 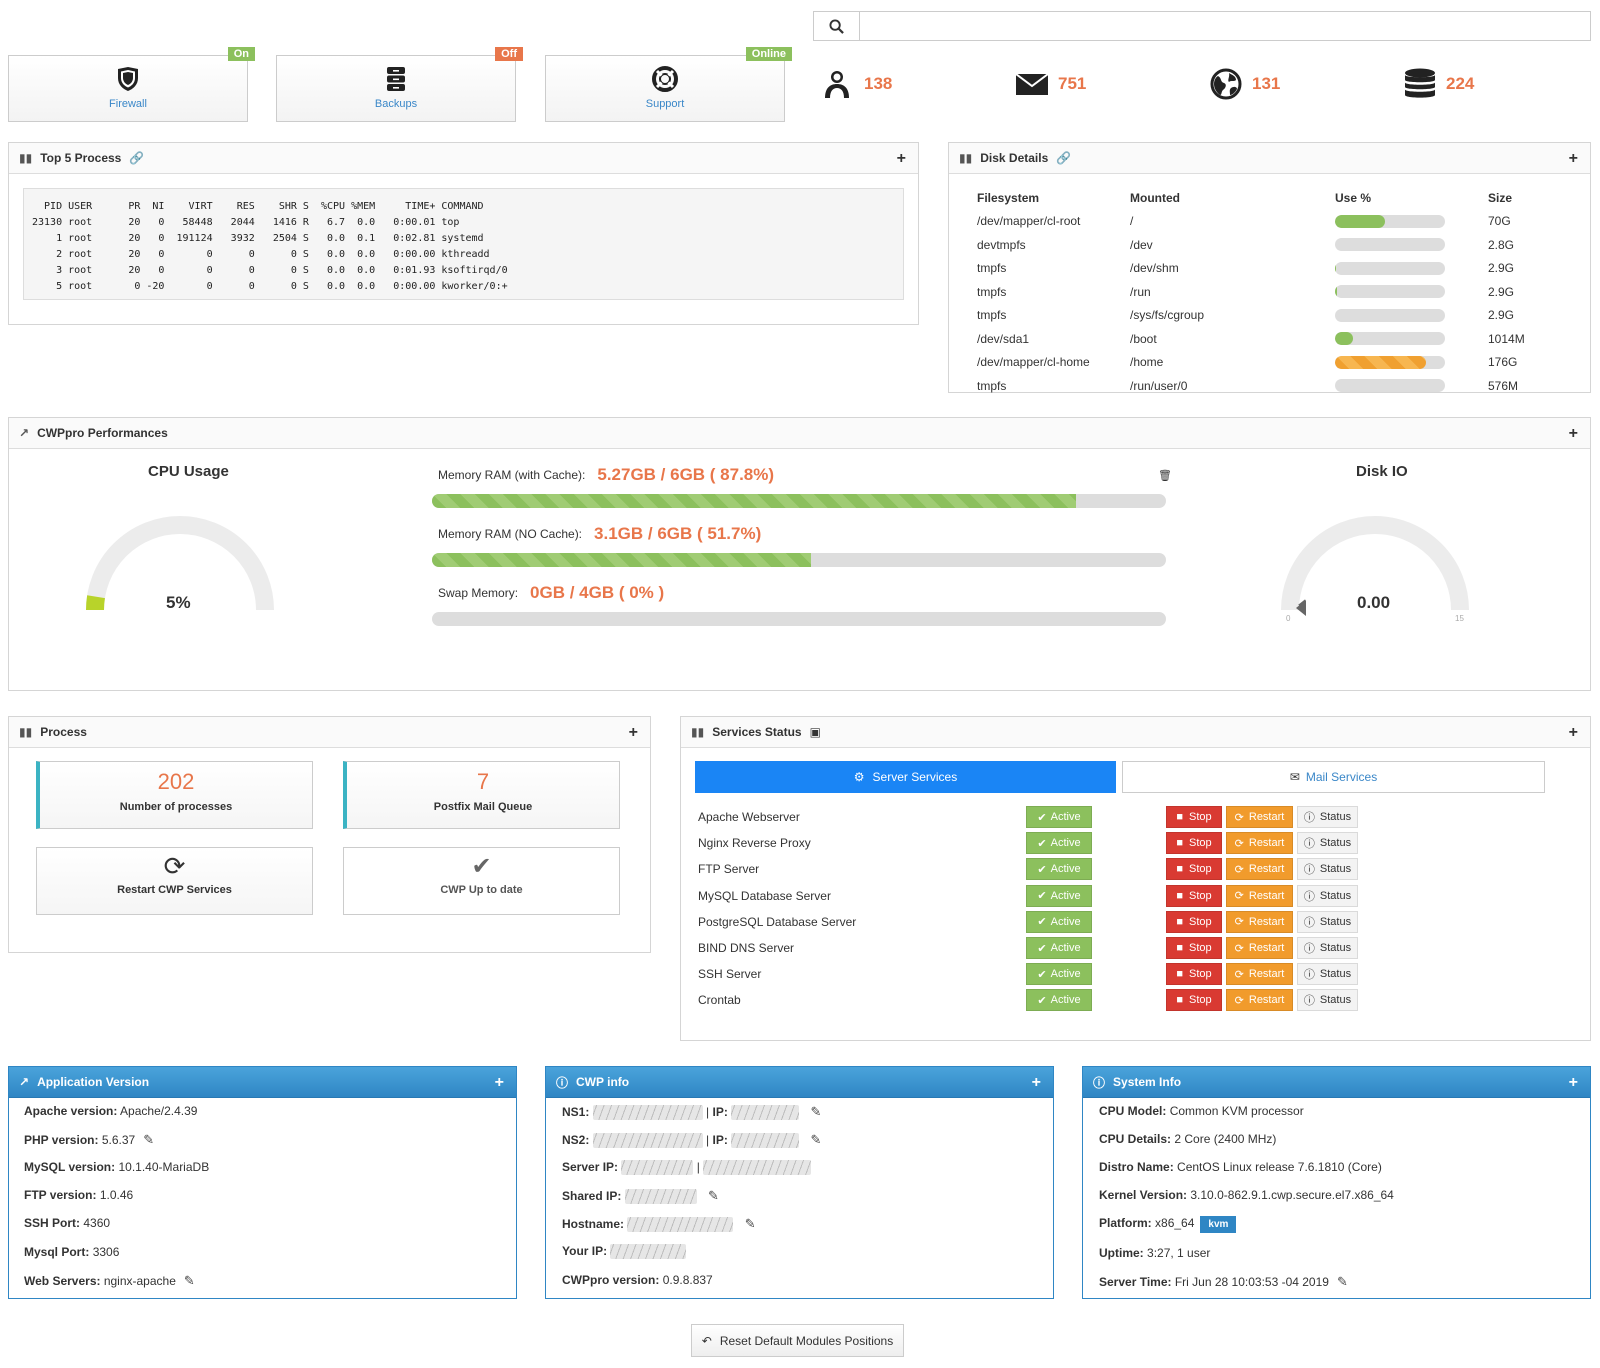 I want to click on trash-icon: 🗑, so click(x=1165, y=476).